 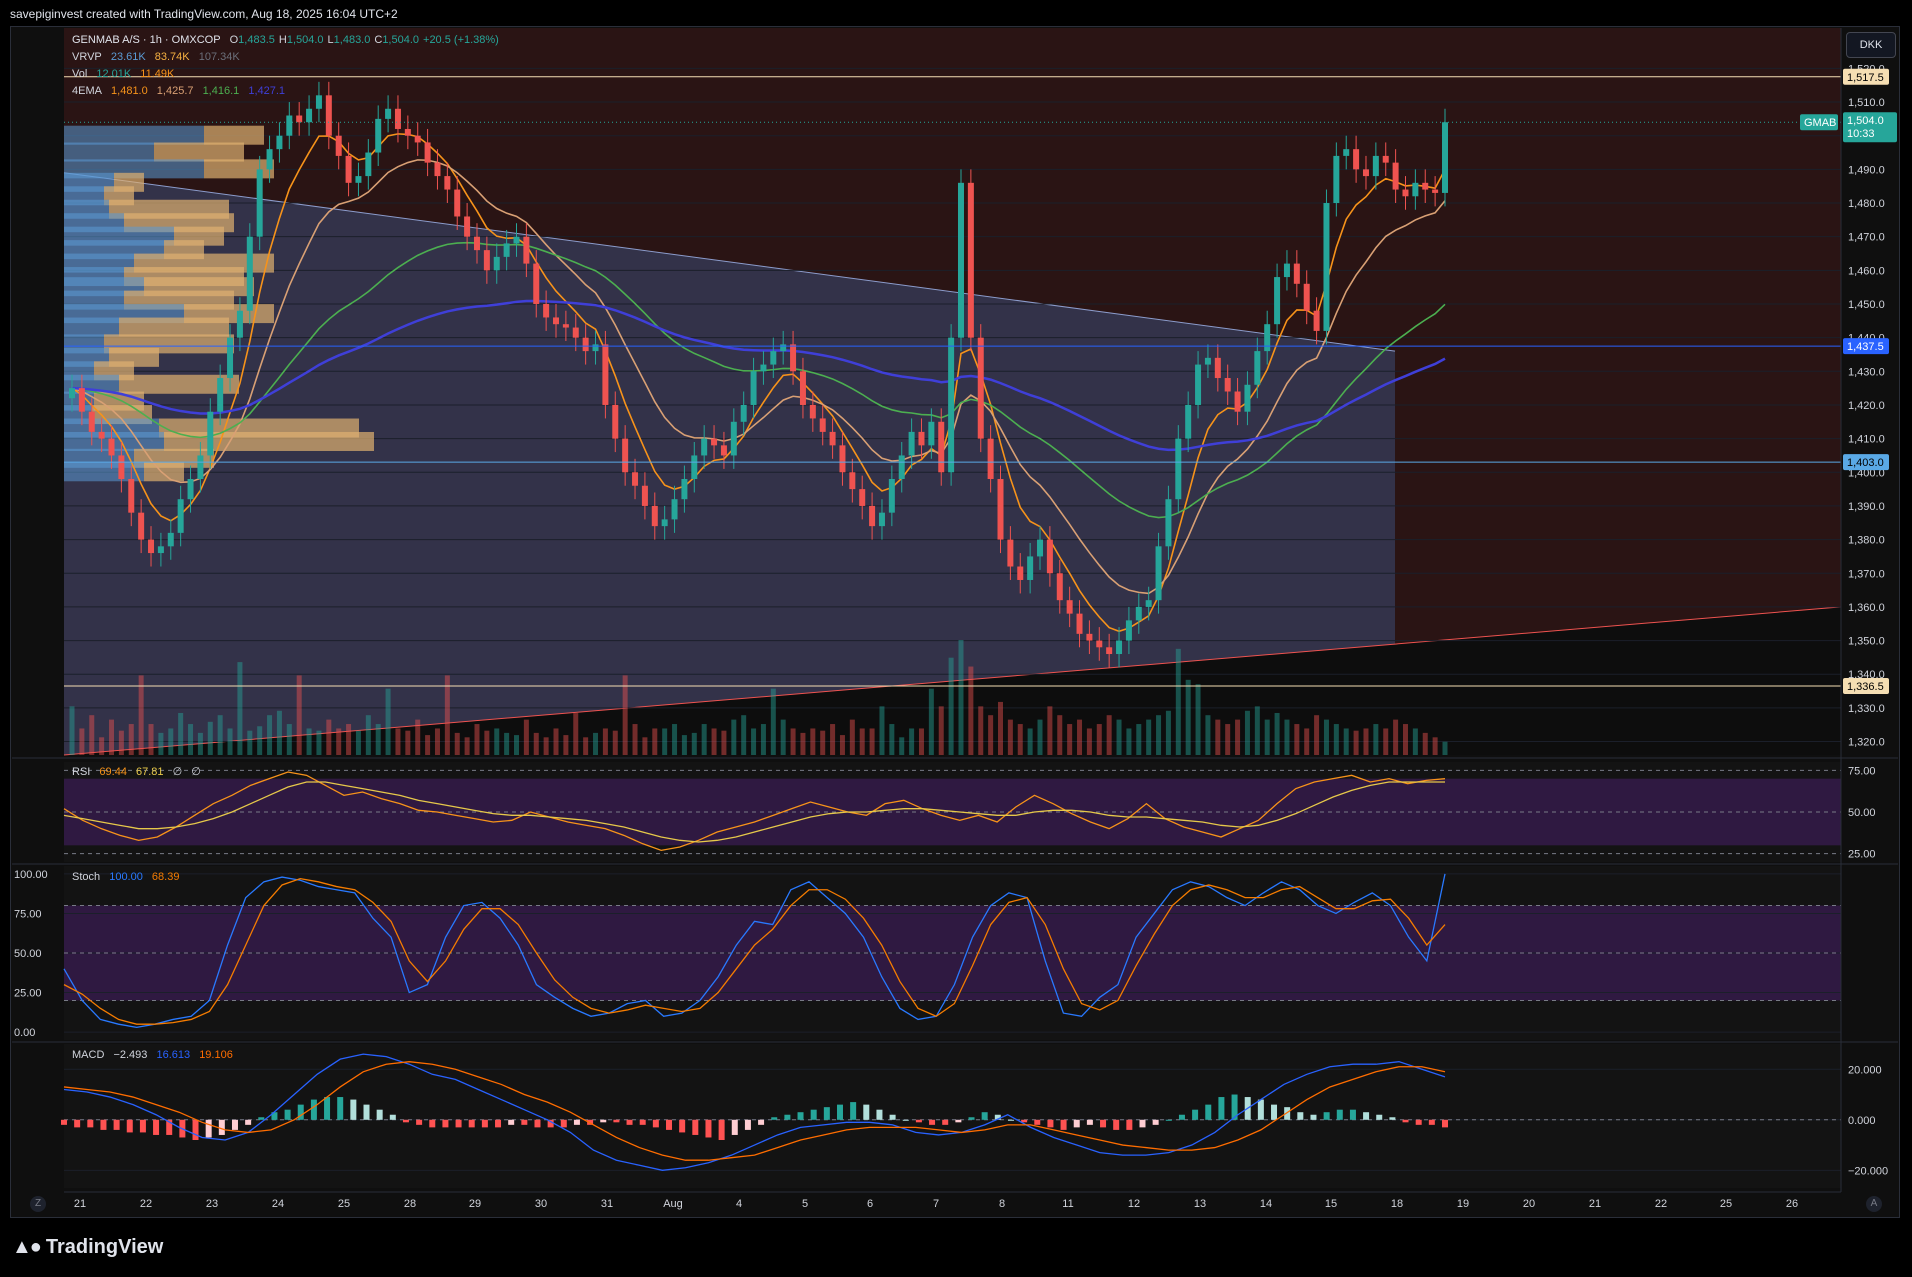 What do you see at coordinates (1002, 1204) in the screenshot?
I see `time-axis-tick: 8` at bounding box center [1002, 1204].